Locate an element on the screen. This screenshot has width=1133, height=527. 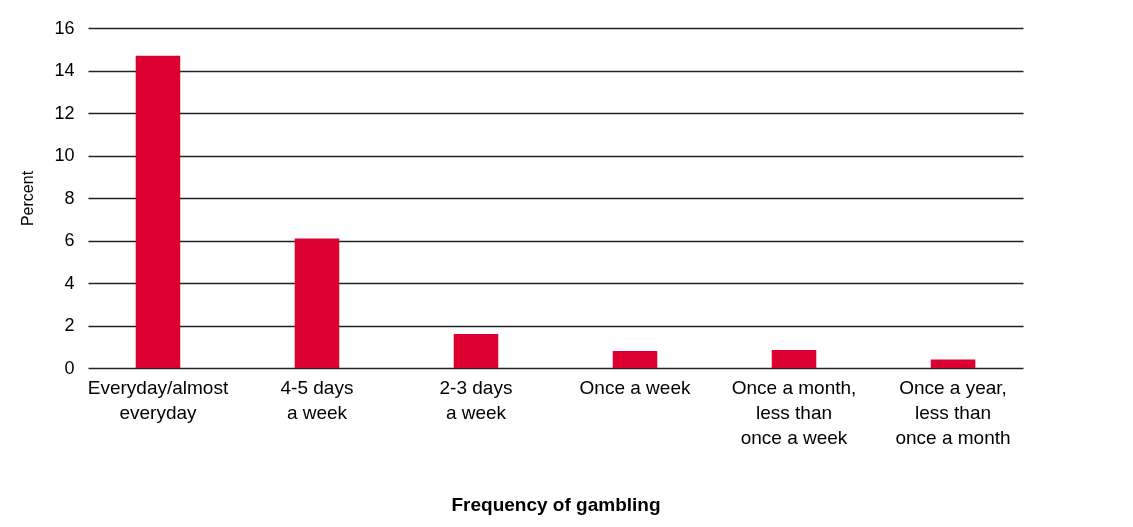
y-tick-label: 8 is located at coordinates (69, 197).